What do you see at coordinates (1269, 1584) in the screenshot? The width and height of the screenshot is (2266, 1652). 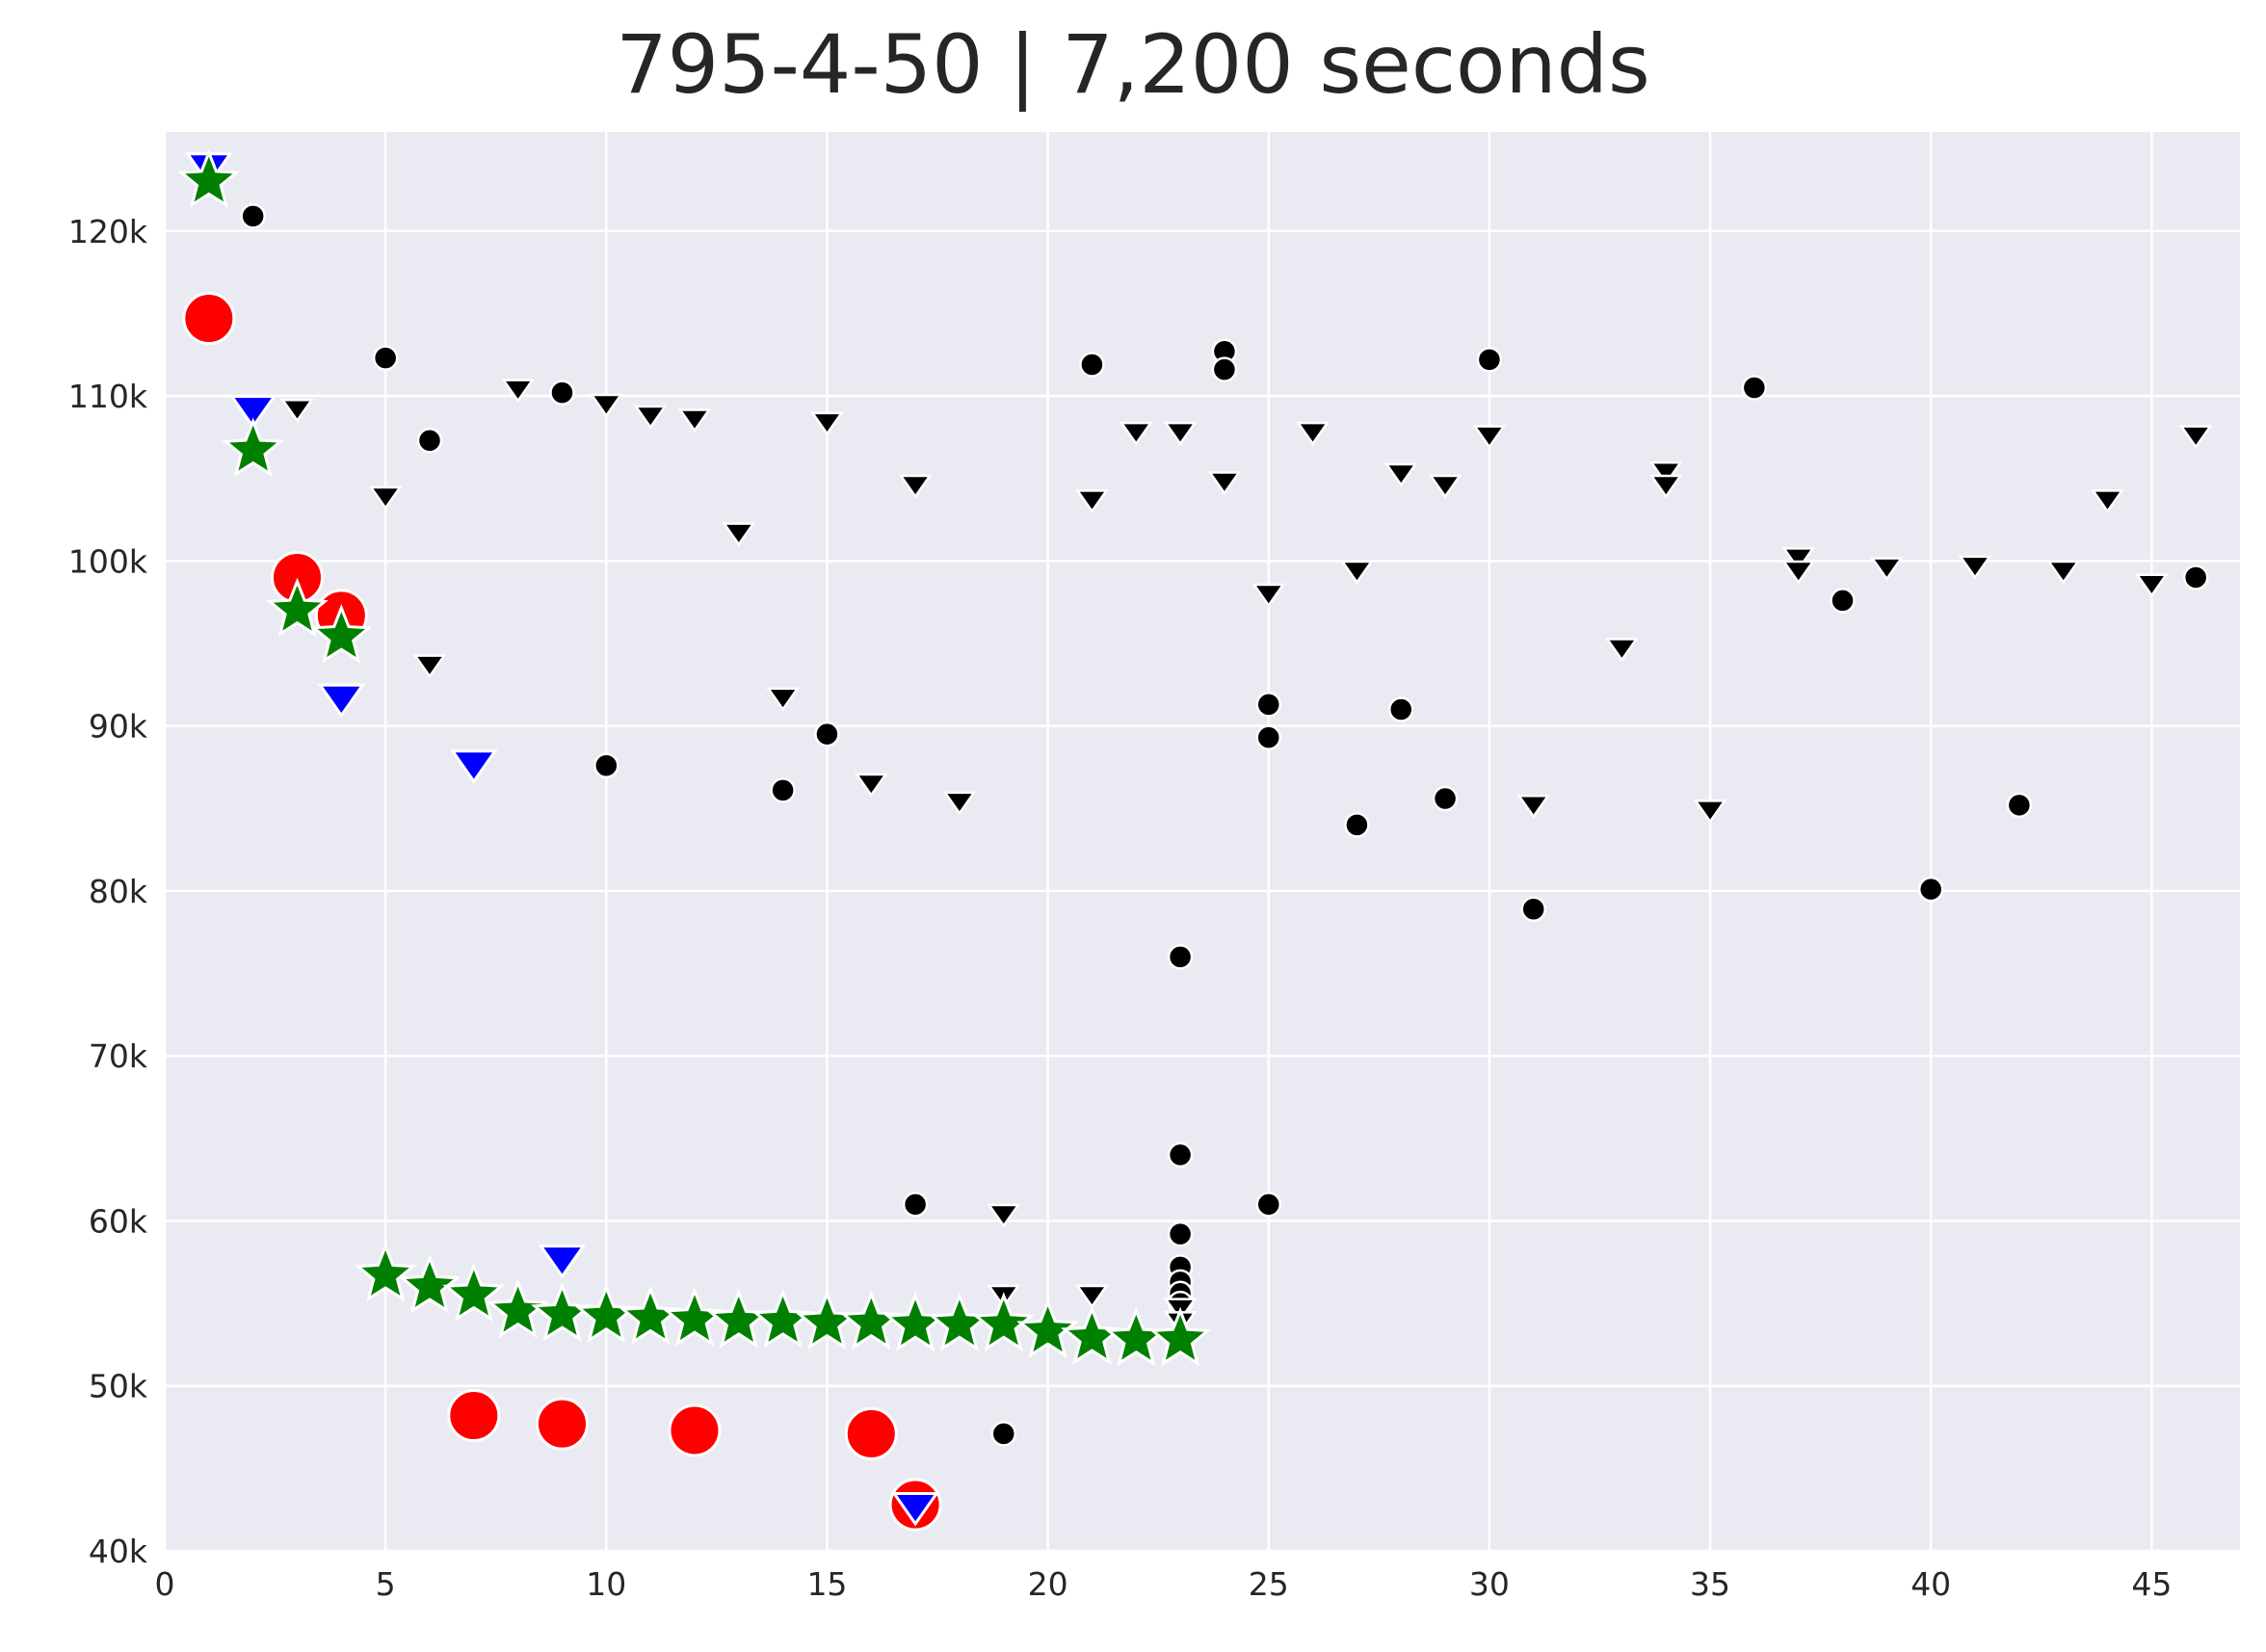 I see `x-tick-label: 25` at bounding box center [1269, 1584].